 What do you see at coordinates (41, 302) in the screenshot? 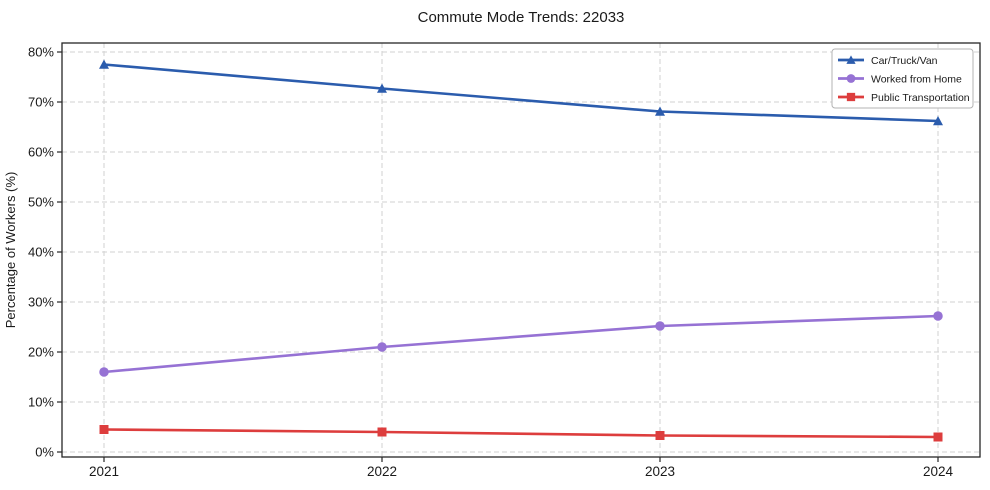
I see `y-tick-label: 30%` at bounding box center [41, 302].